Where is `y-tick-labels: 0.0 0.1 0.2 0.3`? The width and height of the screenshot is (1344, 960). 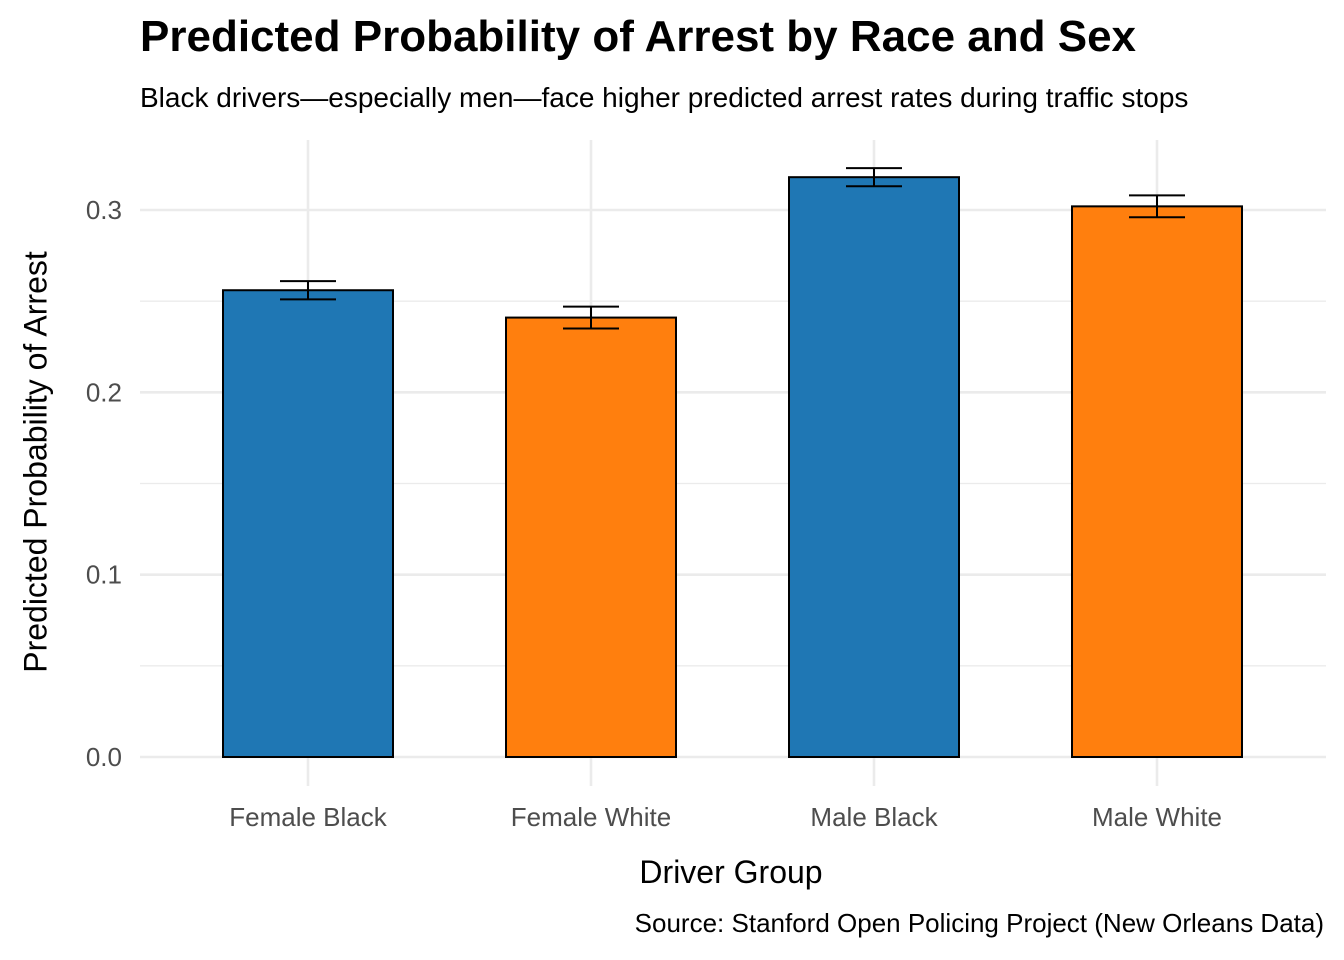
y-tick-labels: 0.0 0.1 0.2 0.3 is located at coordinates (104, 483).